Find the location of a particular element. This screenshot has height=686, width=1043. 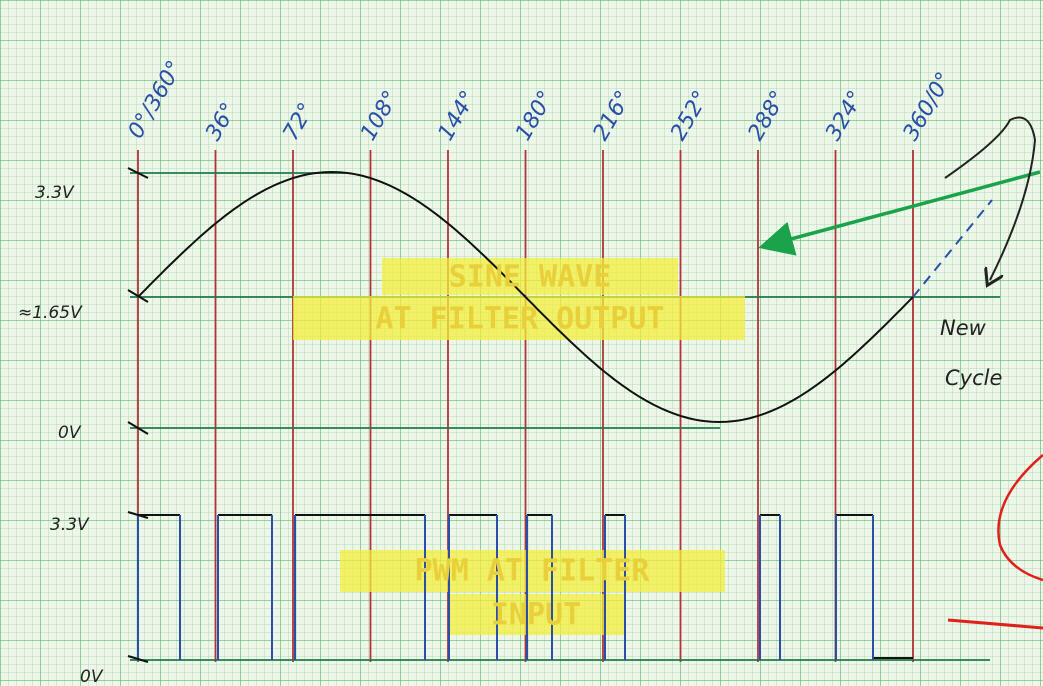

level-label: ≈1.65V is located at coordinates (50, 313).